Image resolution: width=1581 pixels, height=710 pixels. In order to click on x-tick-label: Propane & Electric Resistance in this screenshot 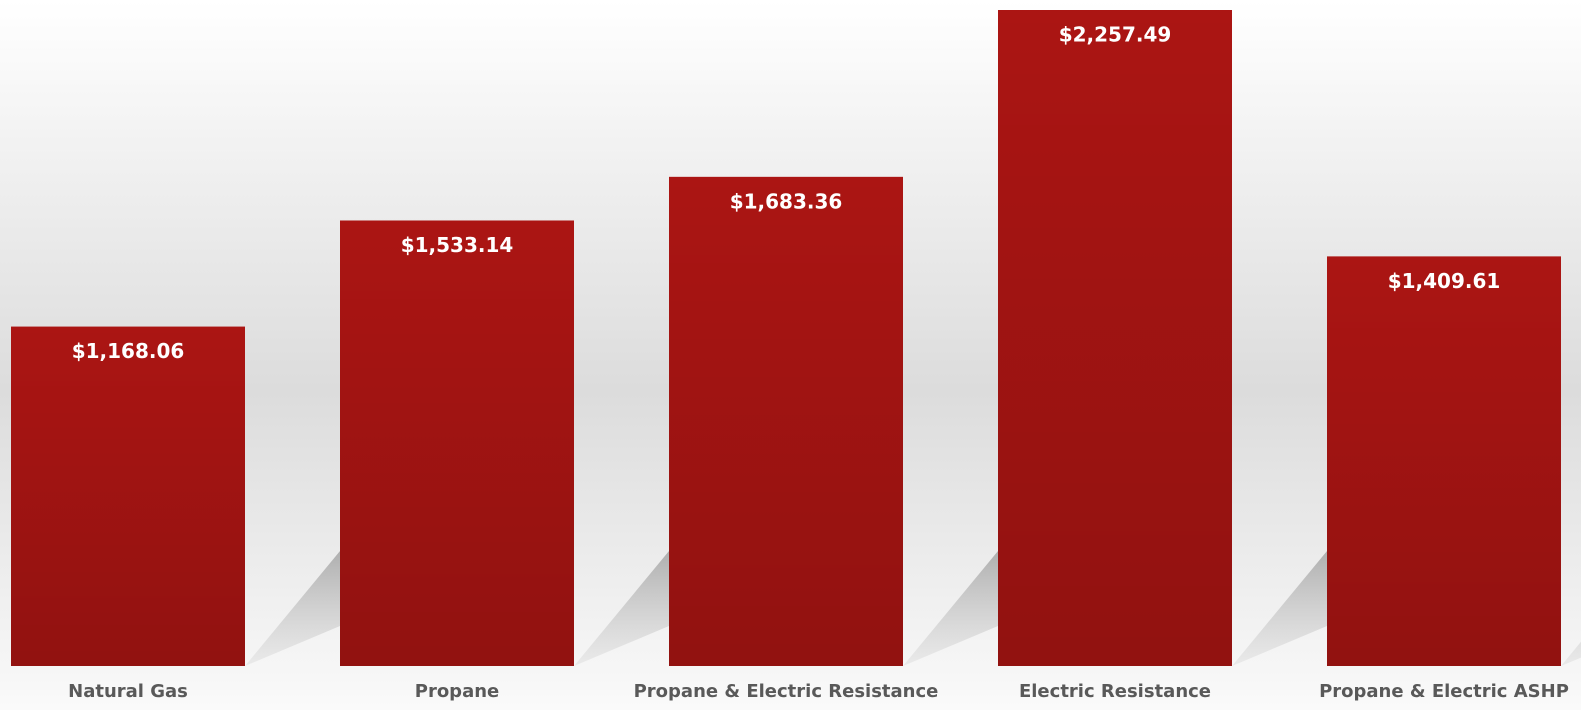, I will do `click(786, 691)`.